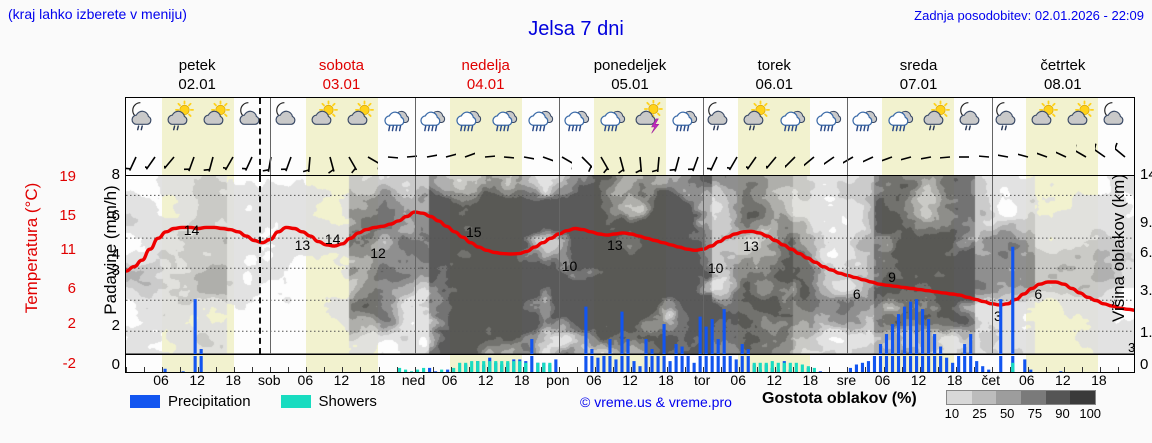  Describe the element at coordinates (115, 364) in the screenshot. I see `precipitation-tick: 0` at that location.